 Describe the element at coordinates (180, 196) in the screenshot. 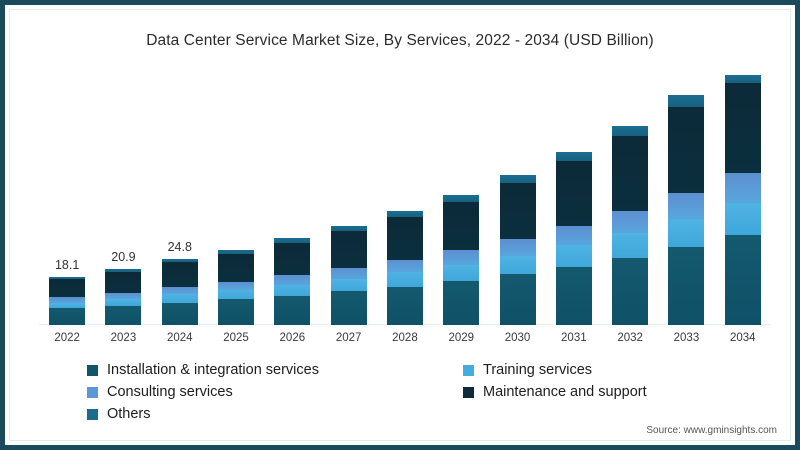

I see `bar-group-2024: 24.8` at that location.